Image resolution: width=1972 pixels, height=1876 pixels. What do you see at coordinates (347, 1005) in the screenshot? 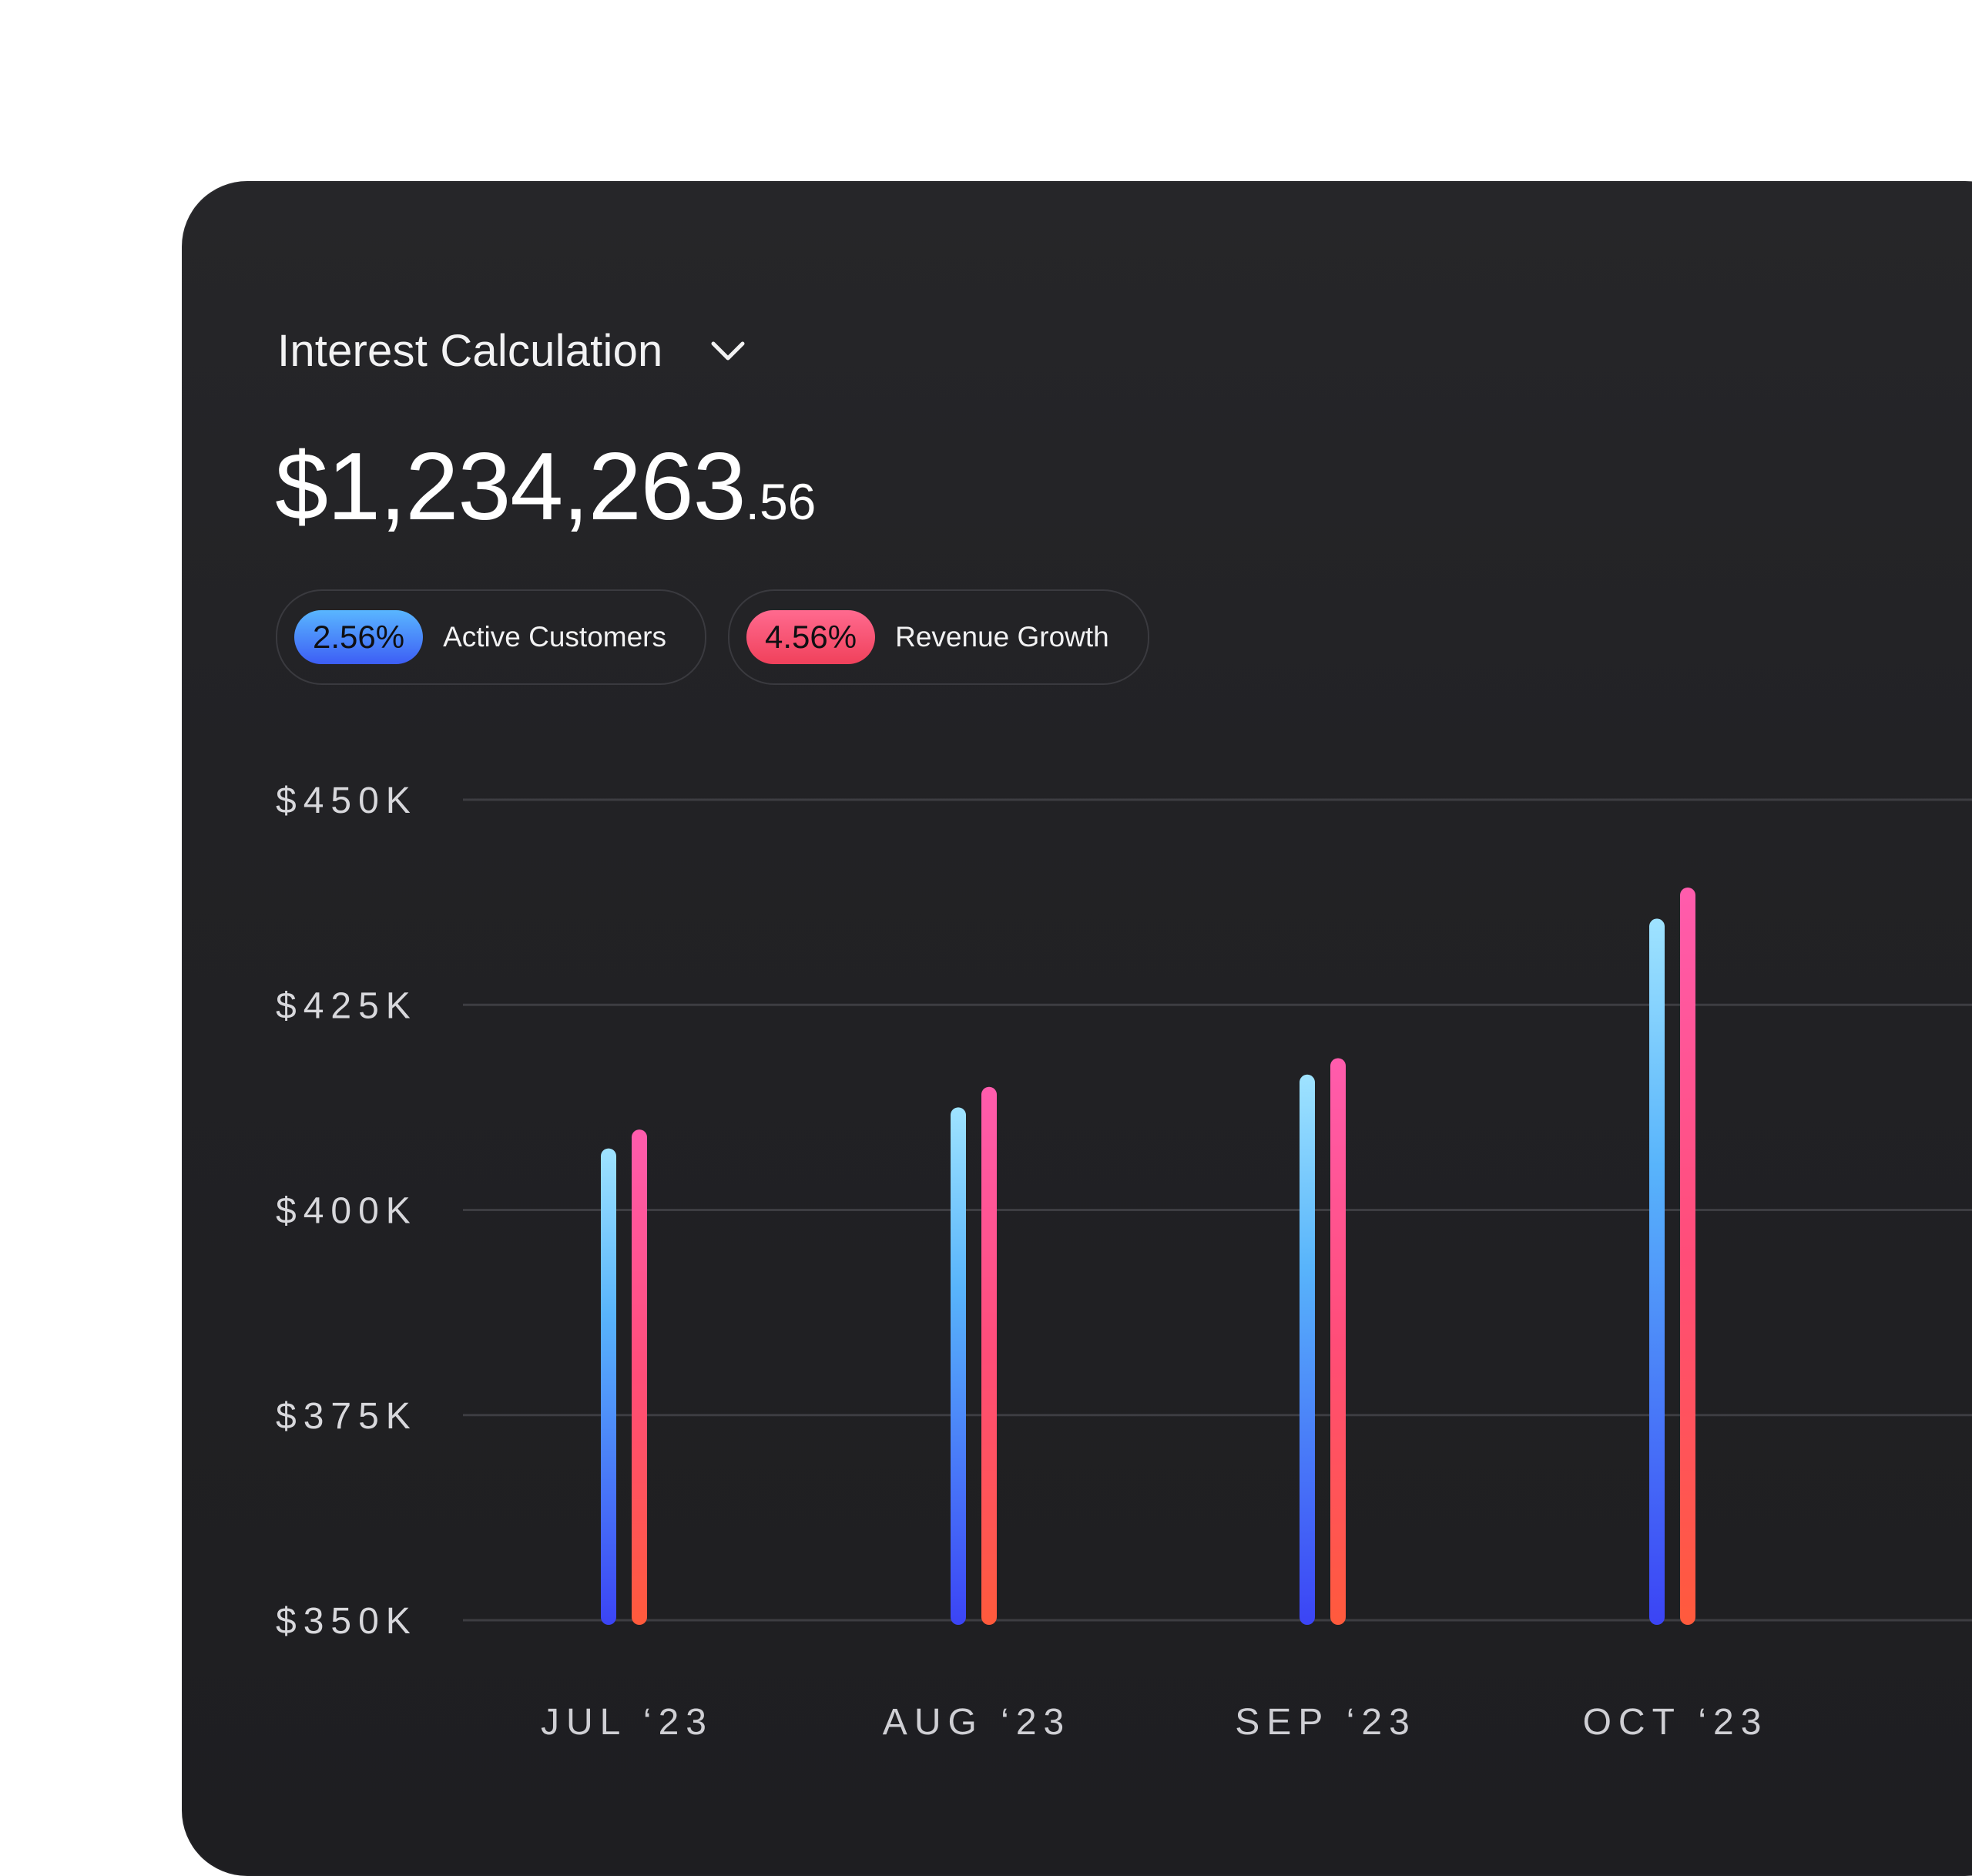
I see `y-tick-label: $425K` at bounding box center [347, 1005].